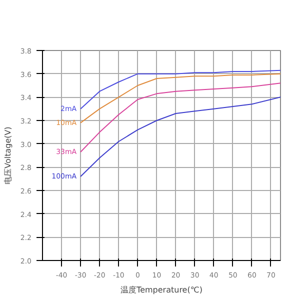 This screenshot has height=300, width=300. Describe the element at coordinates (7, 155) in the screenshot. I see `y-axis-title: 电压Voltage(V)` at that location.